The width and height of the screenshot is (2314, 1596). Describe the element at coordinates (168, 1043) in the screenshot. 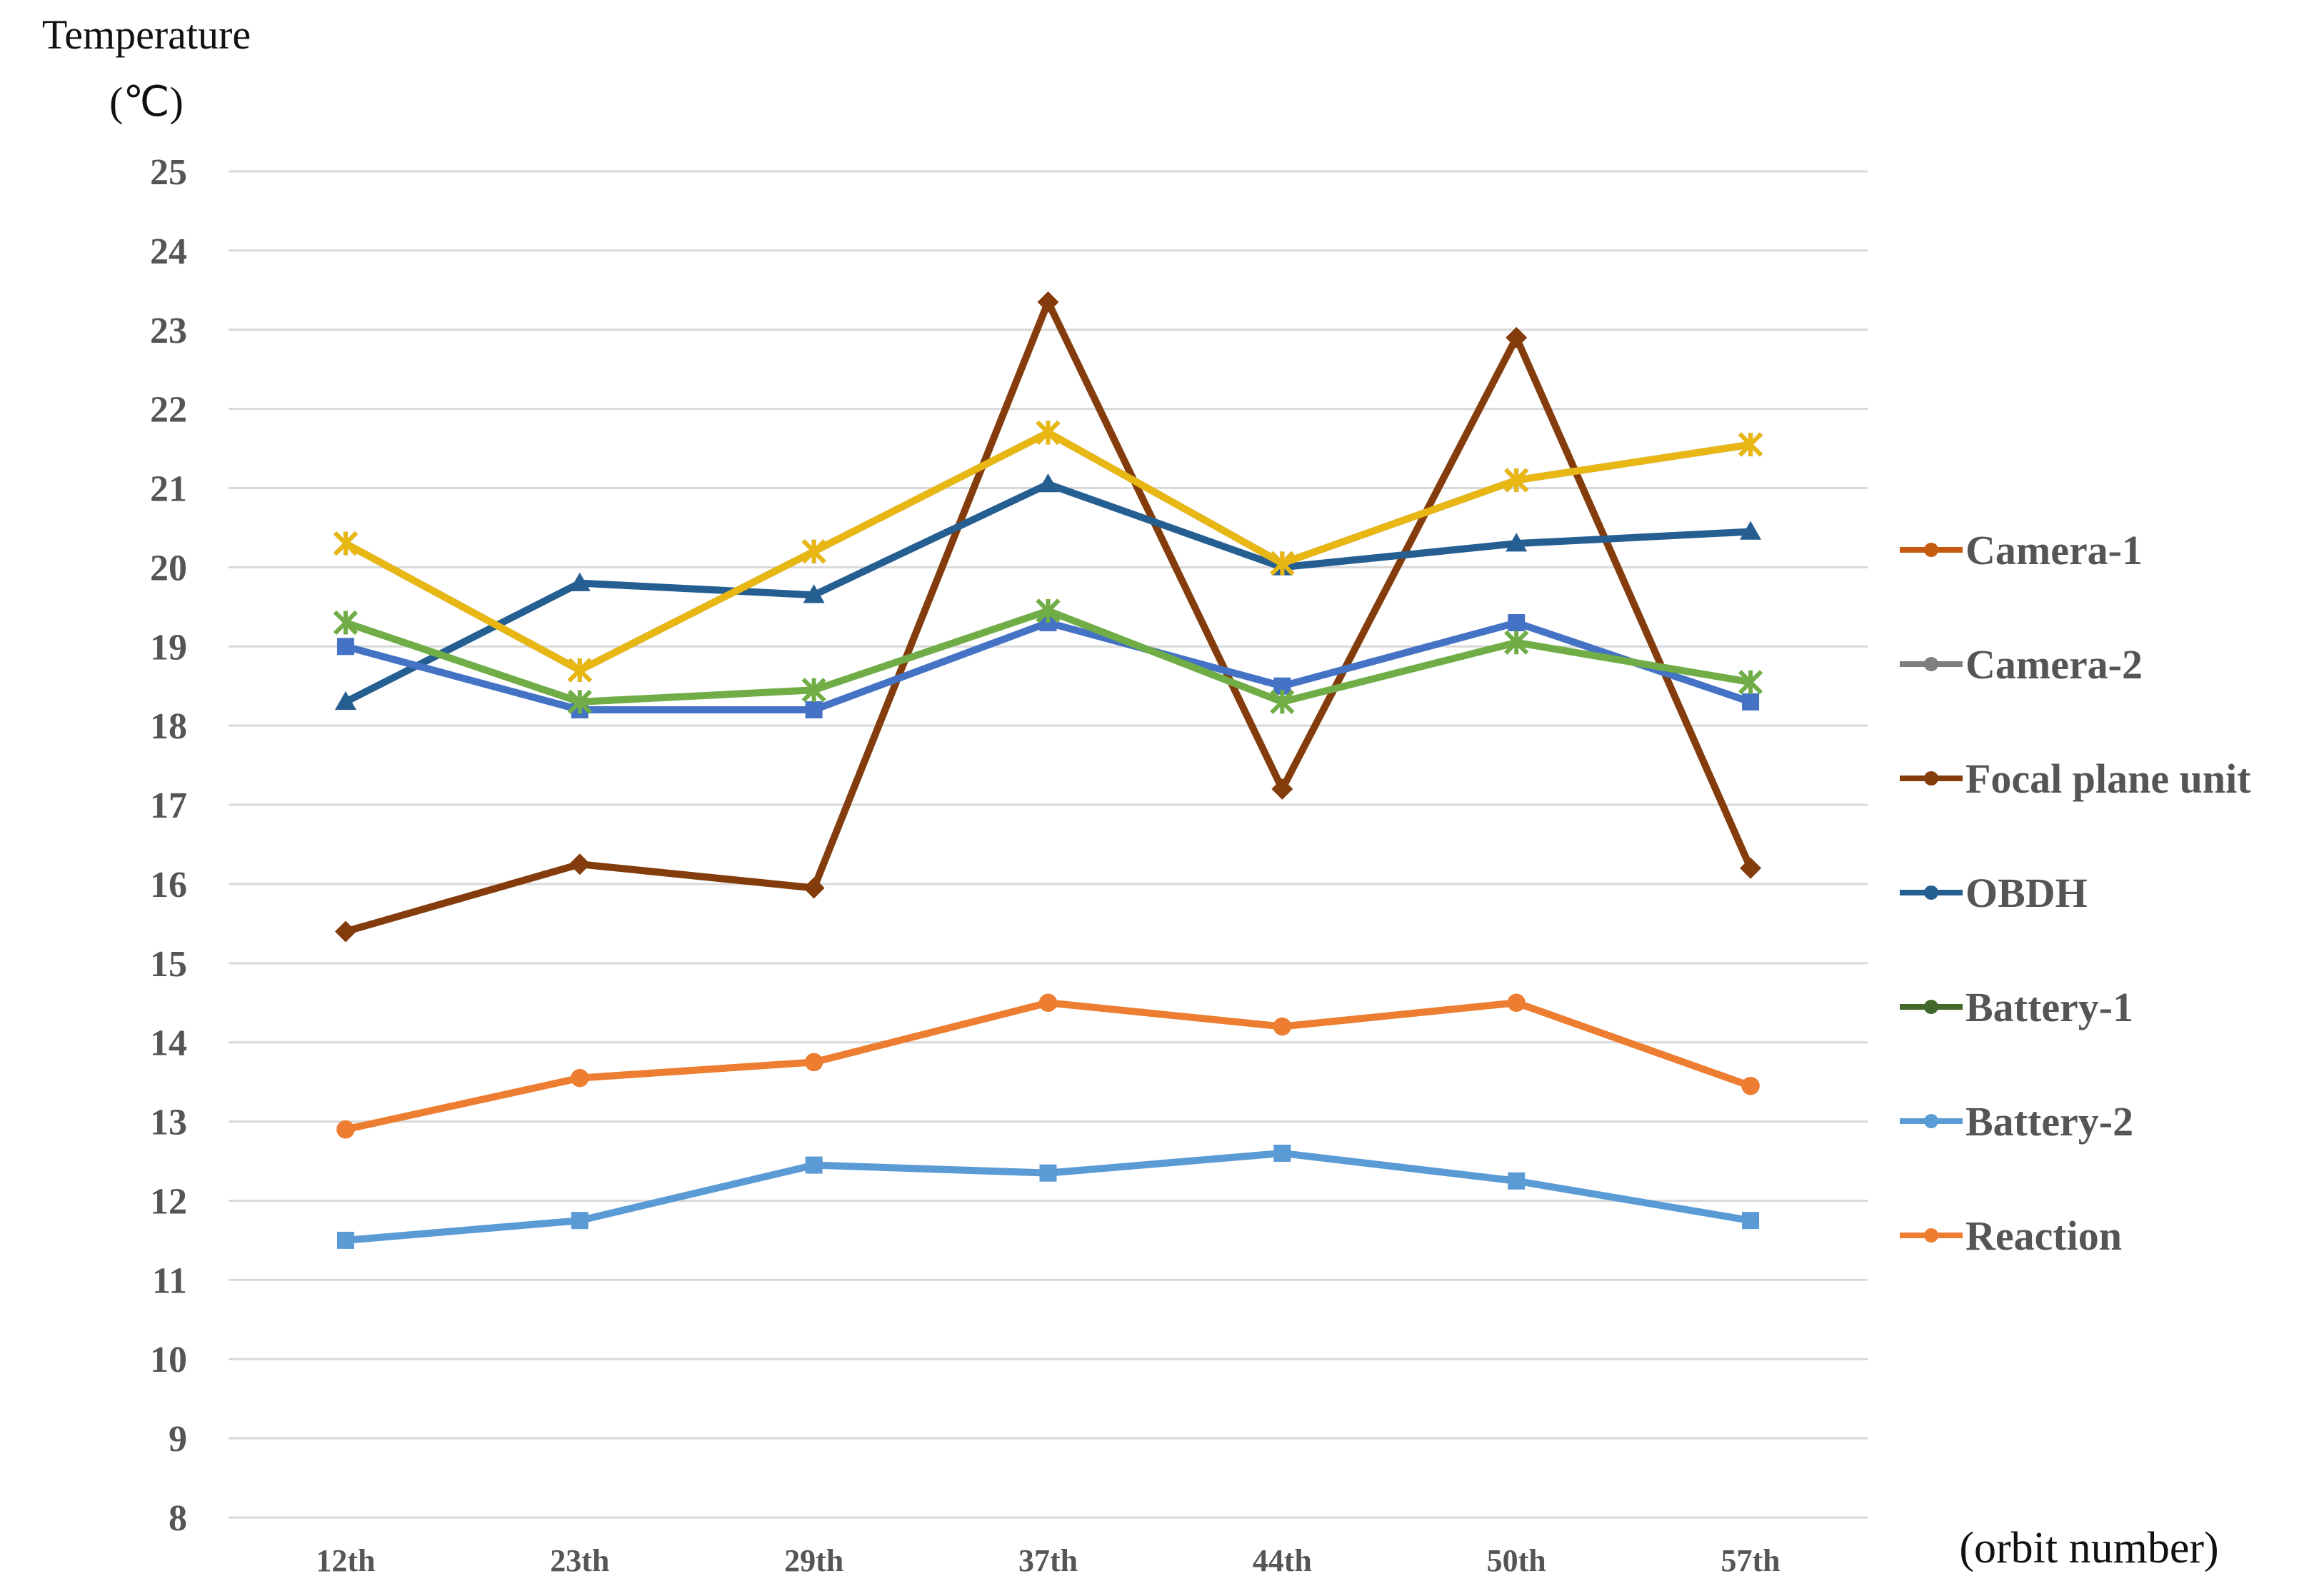

I see `y-tick-label: 14` at that location.